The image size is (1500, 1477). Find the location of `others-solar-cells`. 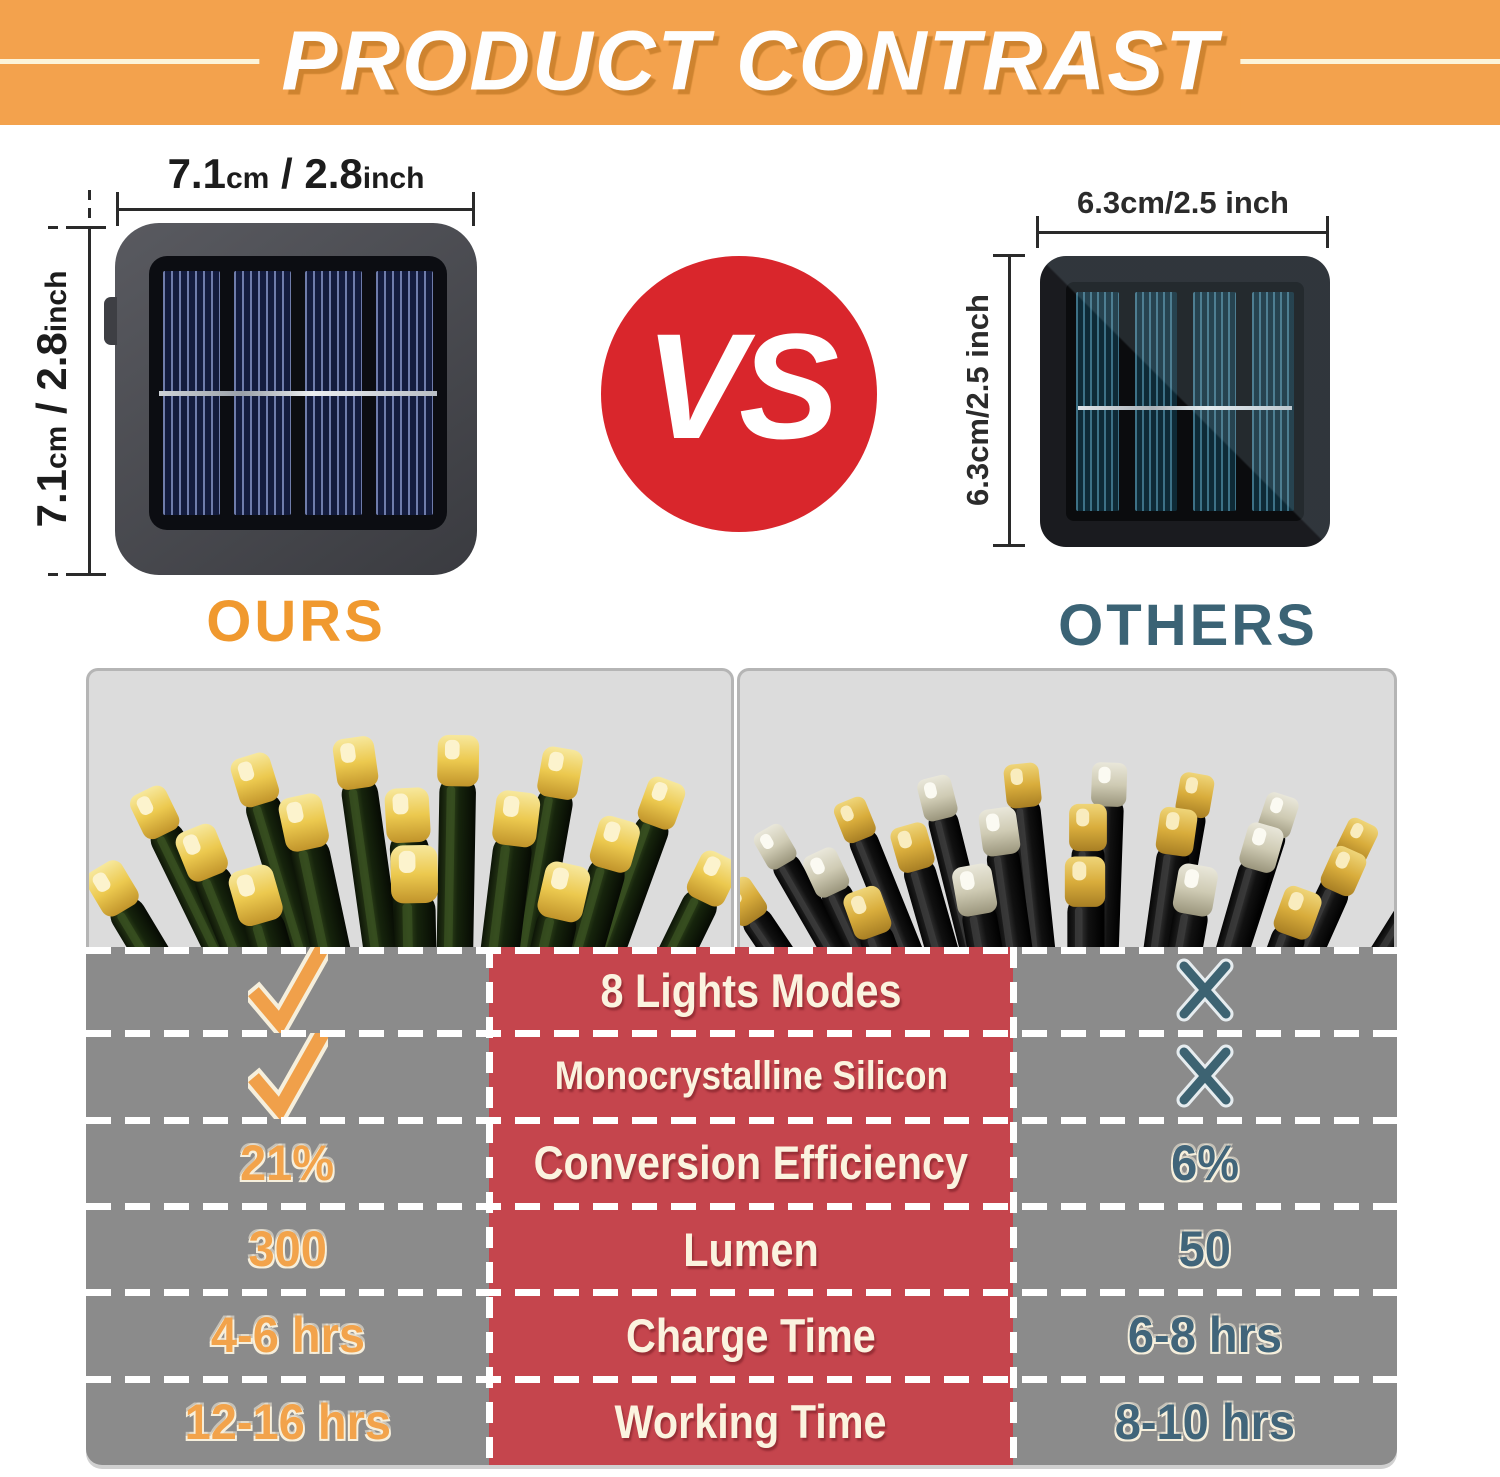

others-solar-cells is located at coordinates (1185, 401).